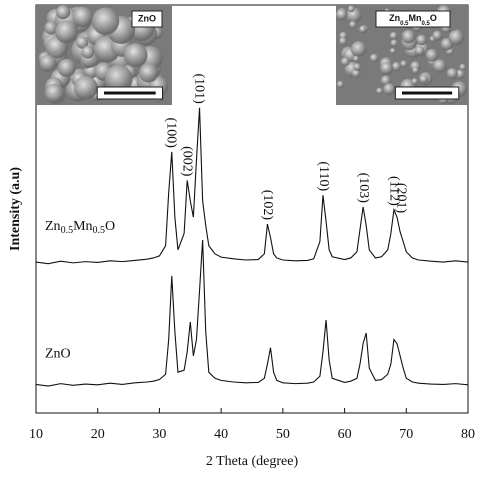 The width and height of the screenshot is (500, 484). What do you see at coordinates (221, 434) in the screenshot?
I see `x-tick-label: 40` at bounding box center [221, 434].